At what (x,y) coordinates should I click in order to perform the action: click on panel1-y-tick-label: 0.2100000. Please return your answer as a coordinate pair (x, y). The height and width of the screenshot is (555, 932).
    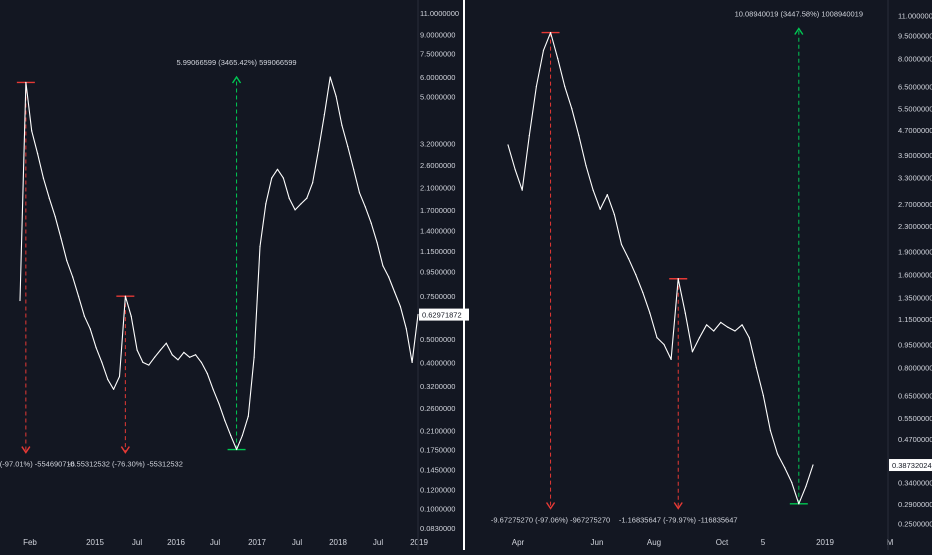
    Looking at the image, I should click on (437, 430).